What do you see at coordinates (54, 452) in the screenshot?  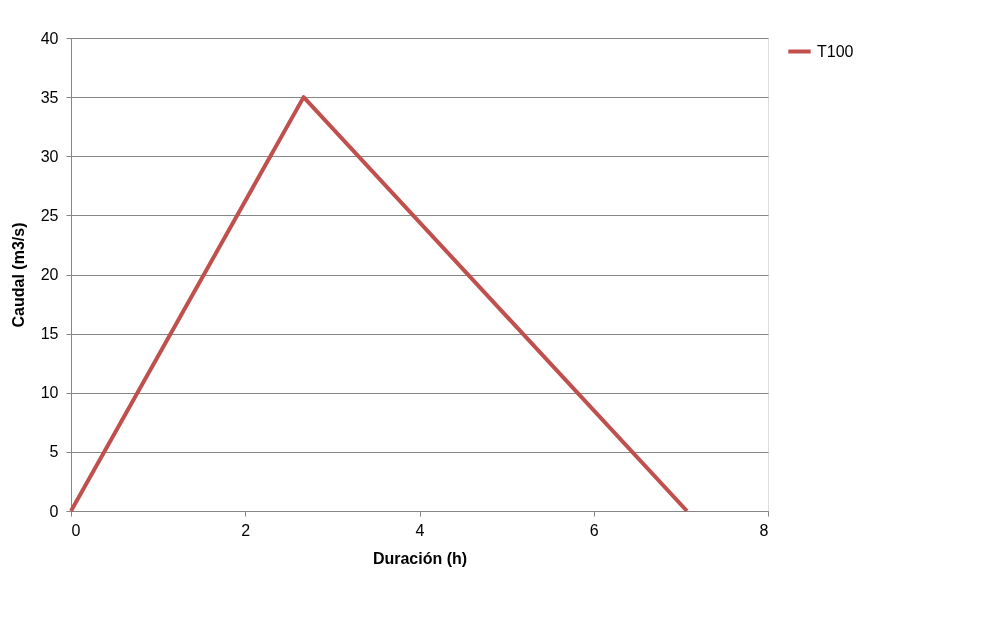 I see `y-tick-label: 5` at bounding box center [54, 452].